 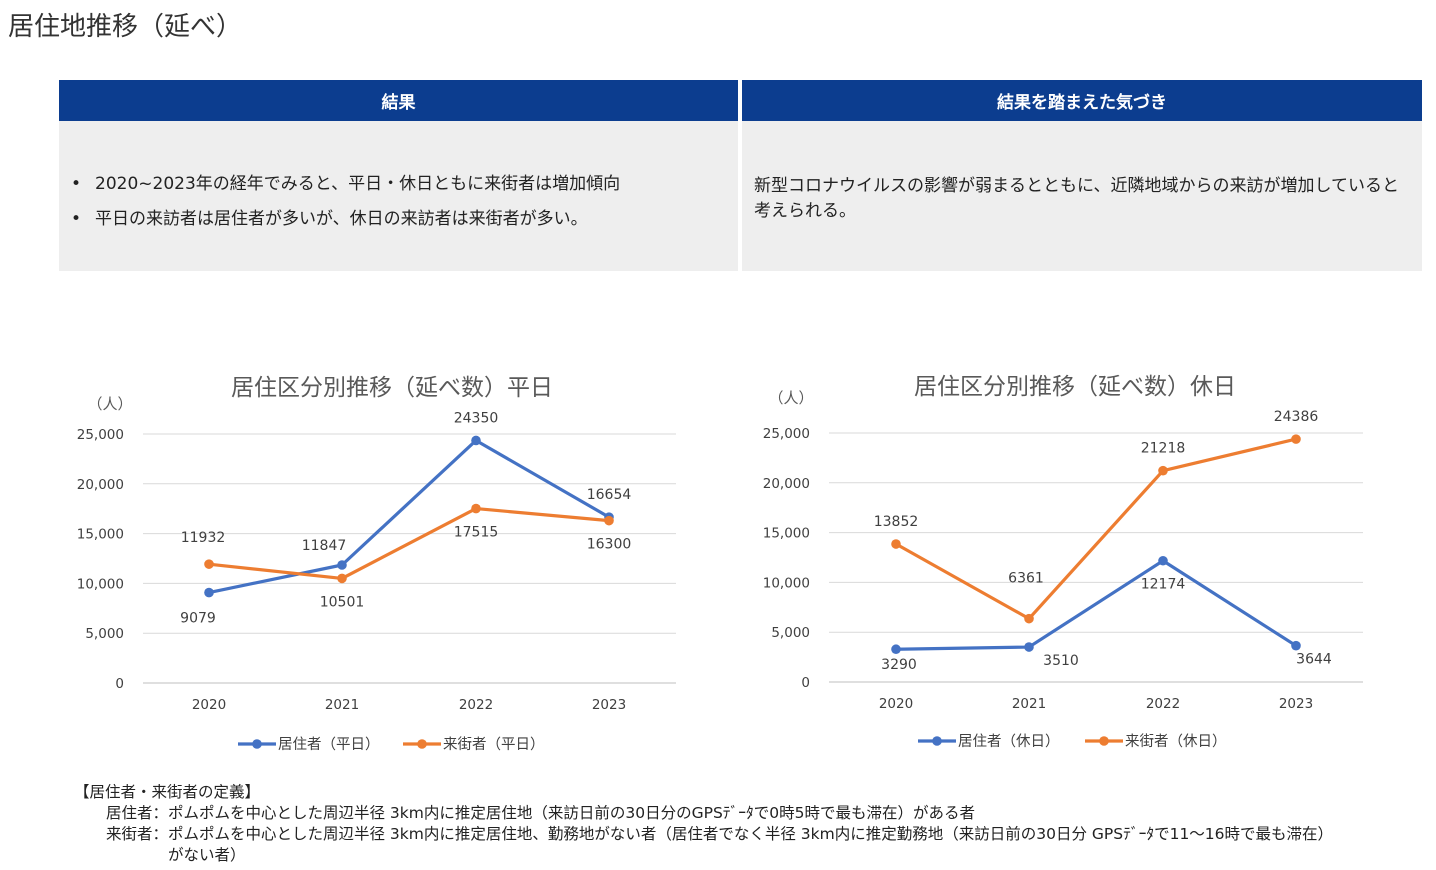 What do you see at coordinates (1082, 100) in the screenshot?
I see `insight-header: 結果を踏まえた気づき` at bounding box center [1082, 100].